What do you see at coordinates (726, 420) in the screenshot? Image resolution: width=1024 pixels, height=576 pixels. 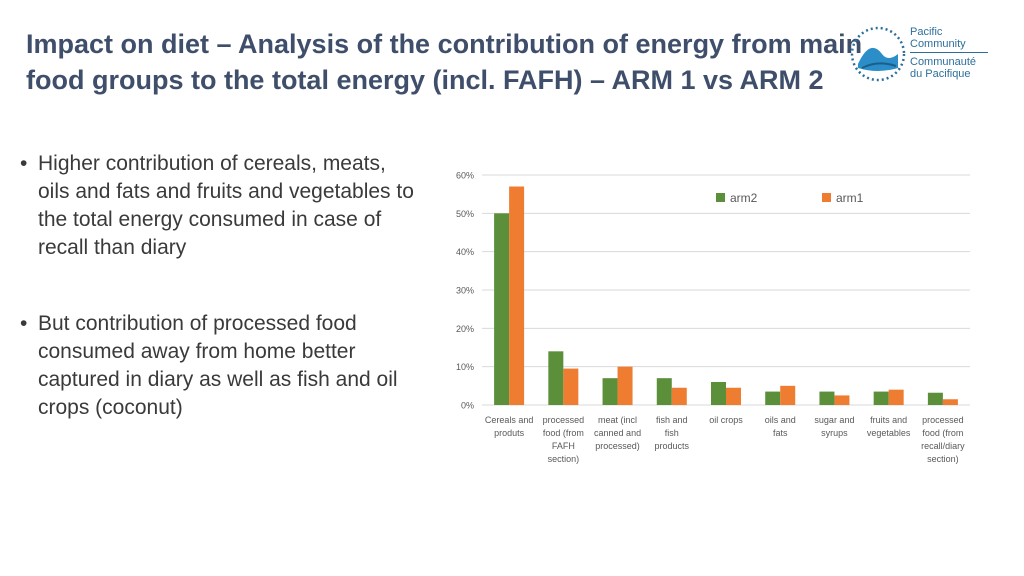 I see `x-tick-label: oil crops` at bounding box center [726, 420].